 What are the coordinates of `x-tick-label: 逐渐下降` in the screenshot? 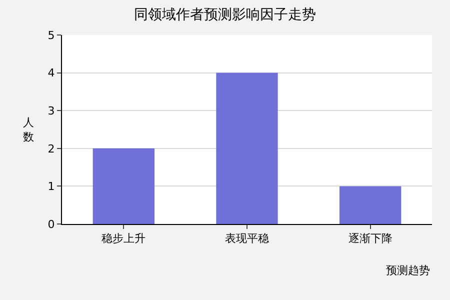 It's located at (370, 239).